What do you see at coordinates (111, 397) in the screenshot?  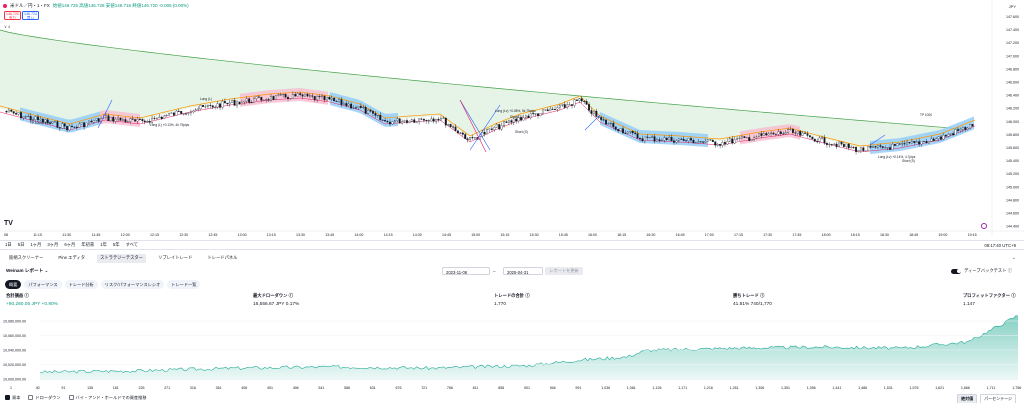 I see `legend-checkbox-label: バイ・アンド・ホールドでの資産推移` at bounding box center [111, 397].